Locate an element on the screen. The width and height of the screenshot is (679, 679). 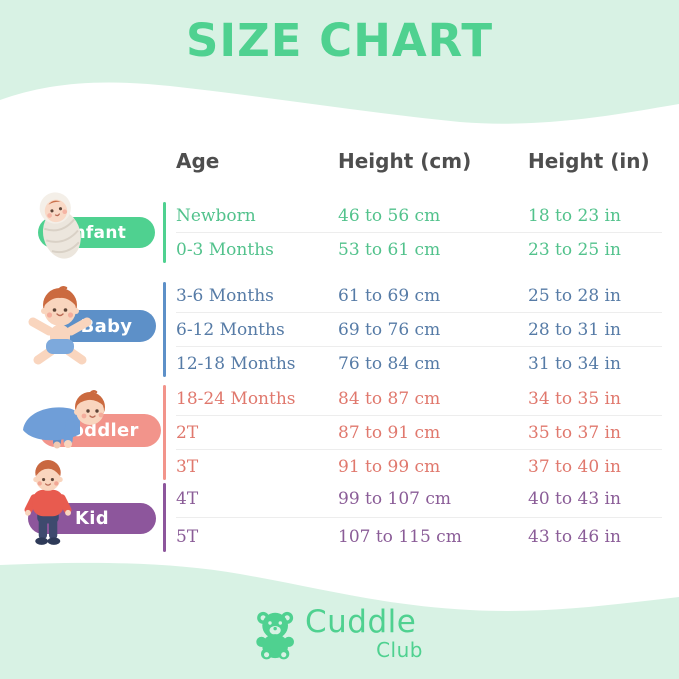
height-in-cell: 43 to 46 in is located at coordinates (574, 536).